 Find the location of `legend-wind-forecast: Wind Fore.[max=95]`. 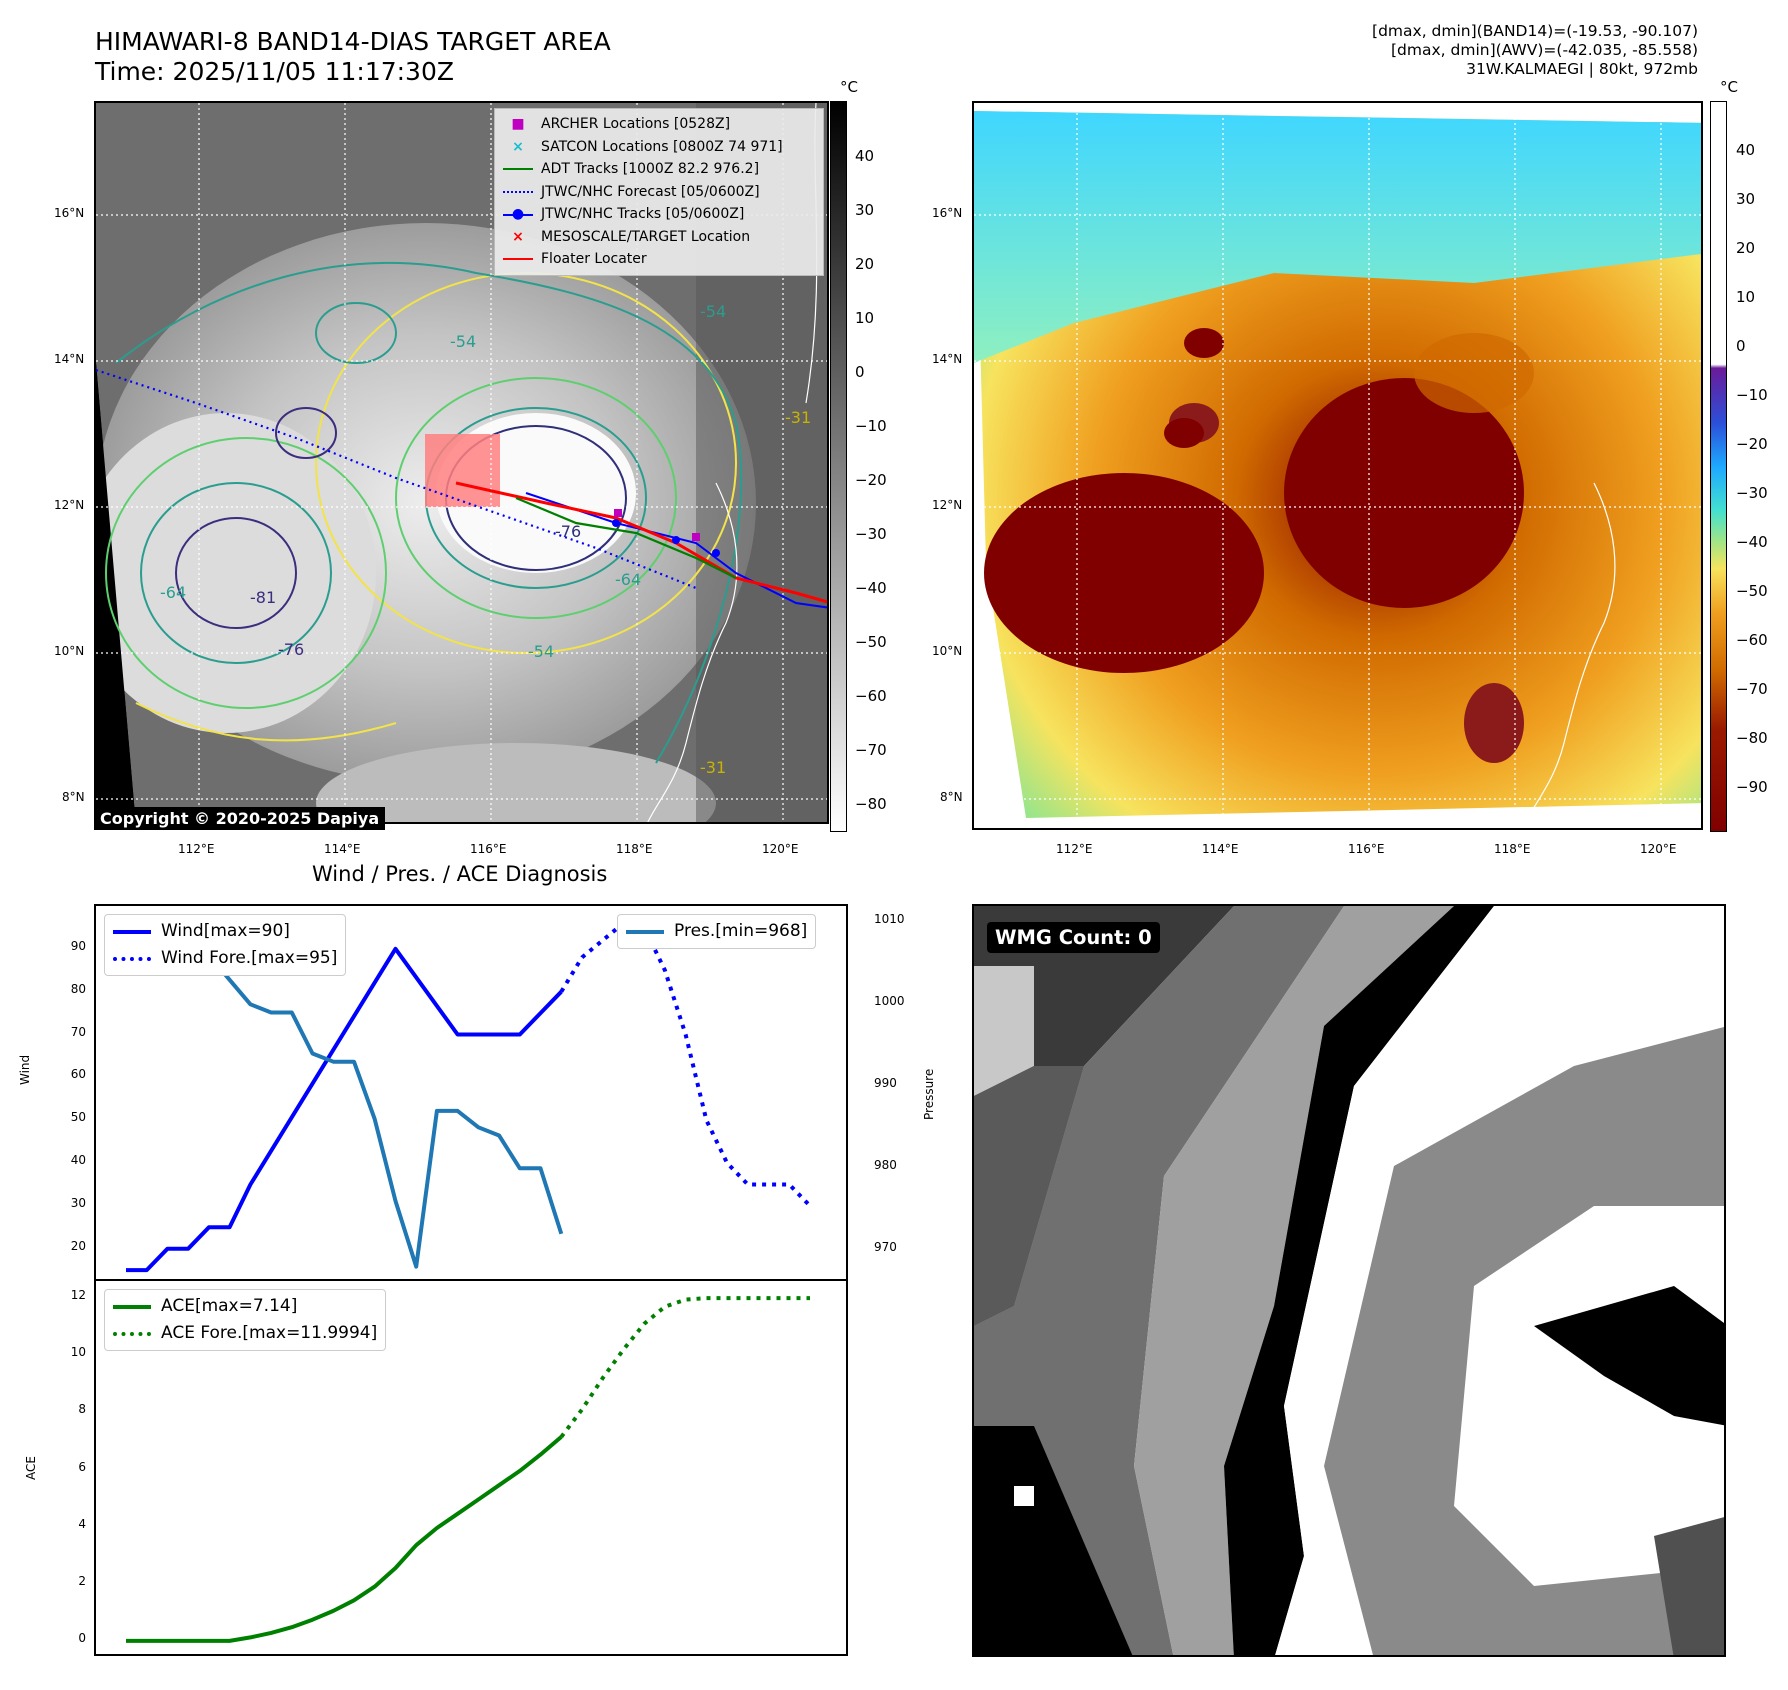

legend-wind-forecast: Wind Fore.[max=95] is located at coordinates (225, 958).